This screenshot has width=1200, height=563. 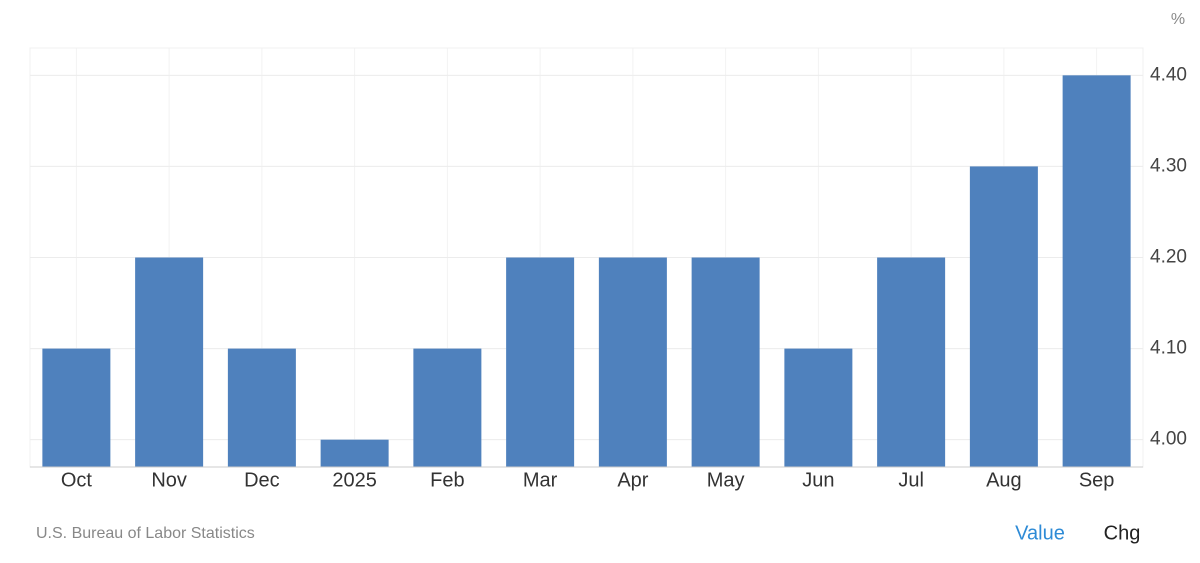 I want to click on x-tick-label: Oct, so click(x=77, y=480).